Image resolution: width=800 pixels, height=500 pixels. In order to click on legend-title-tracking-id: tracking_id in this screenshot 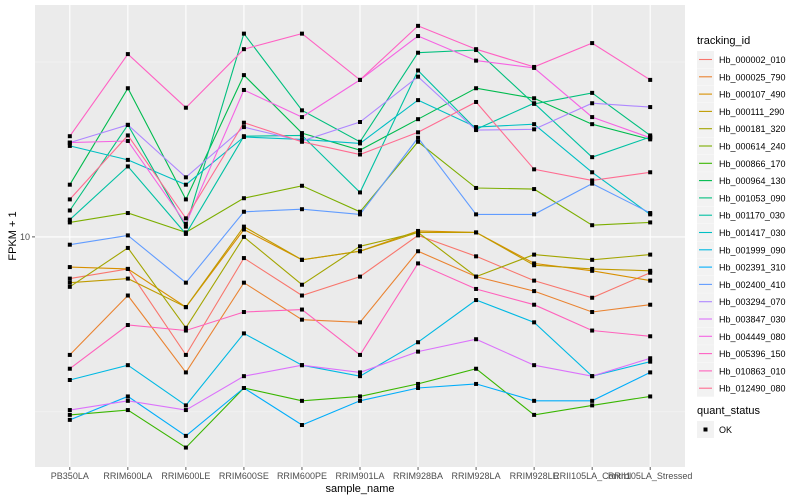, I will do `click(723, 41)`.